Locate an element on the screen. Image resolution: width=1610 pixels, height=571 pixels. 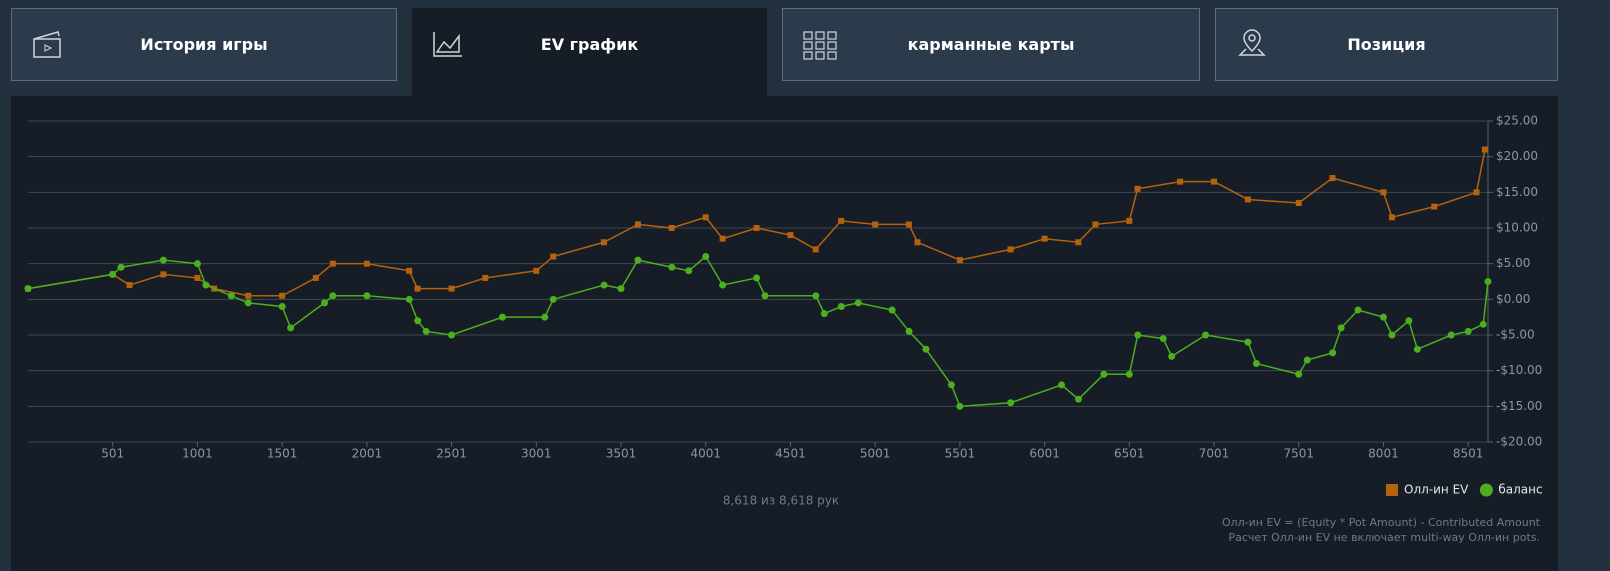
tab-history: История игры is located at coordinates (204, 44).